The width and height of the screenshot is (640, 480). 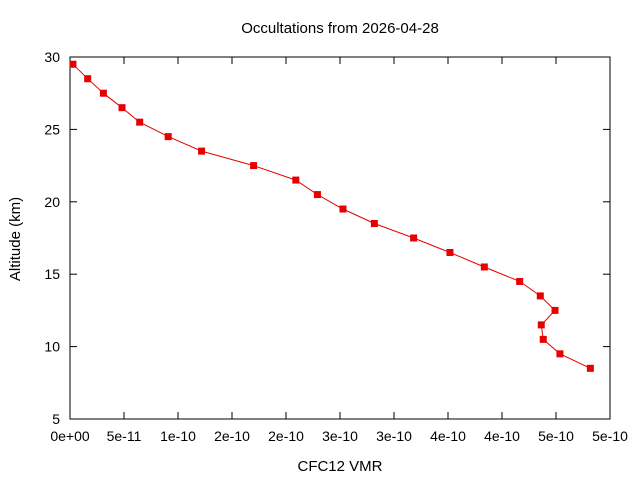 I want to click on y-axis-label: Altitude (km), so click(x=15, y=239).